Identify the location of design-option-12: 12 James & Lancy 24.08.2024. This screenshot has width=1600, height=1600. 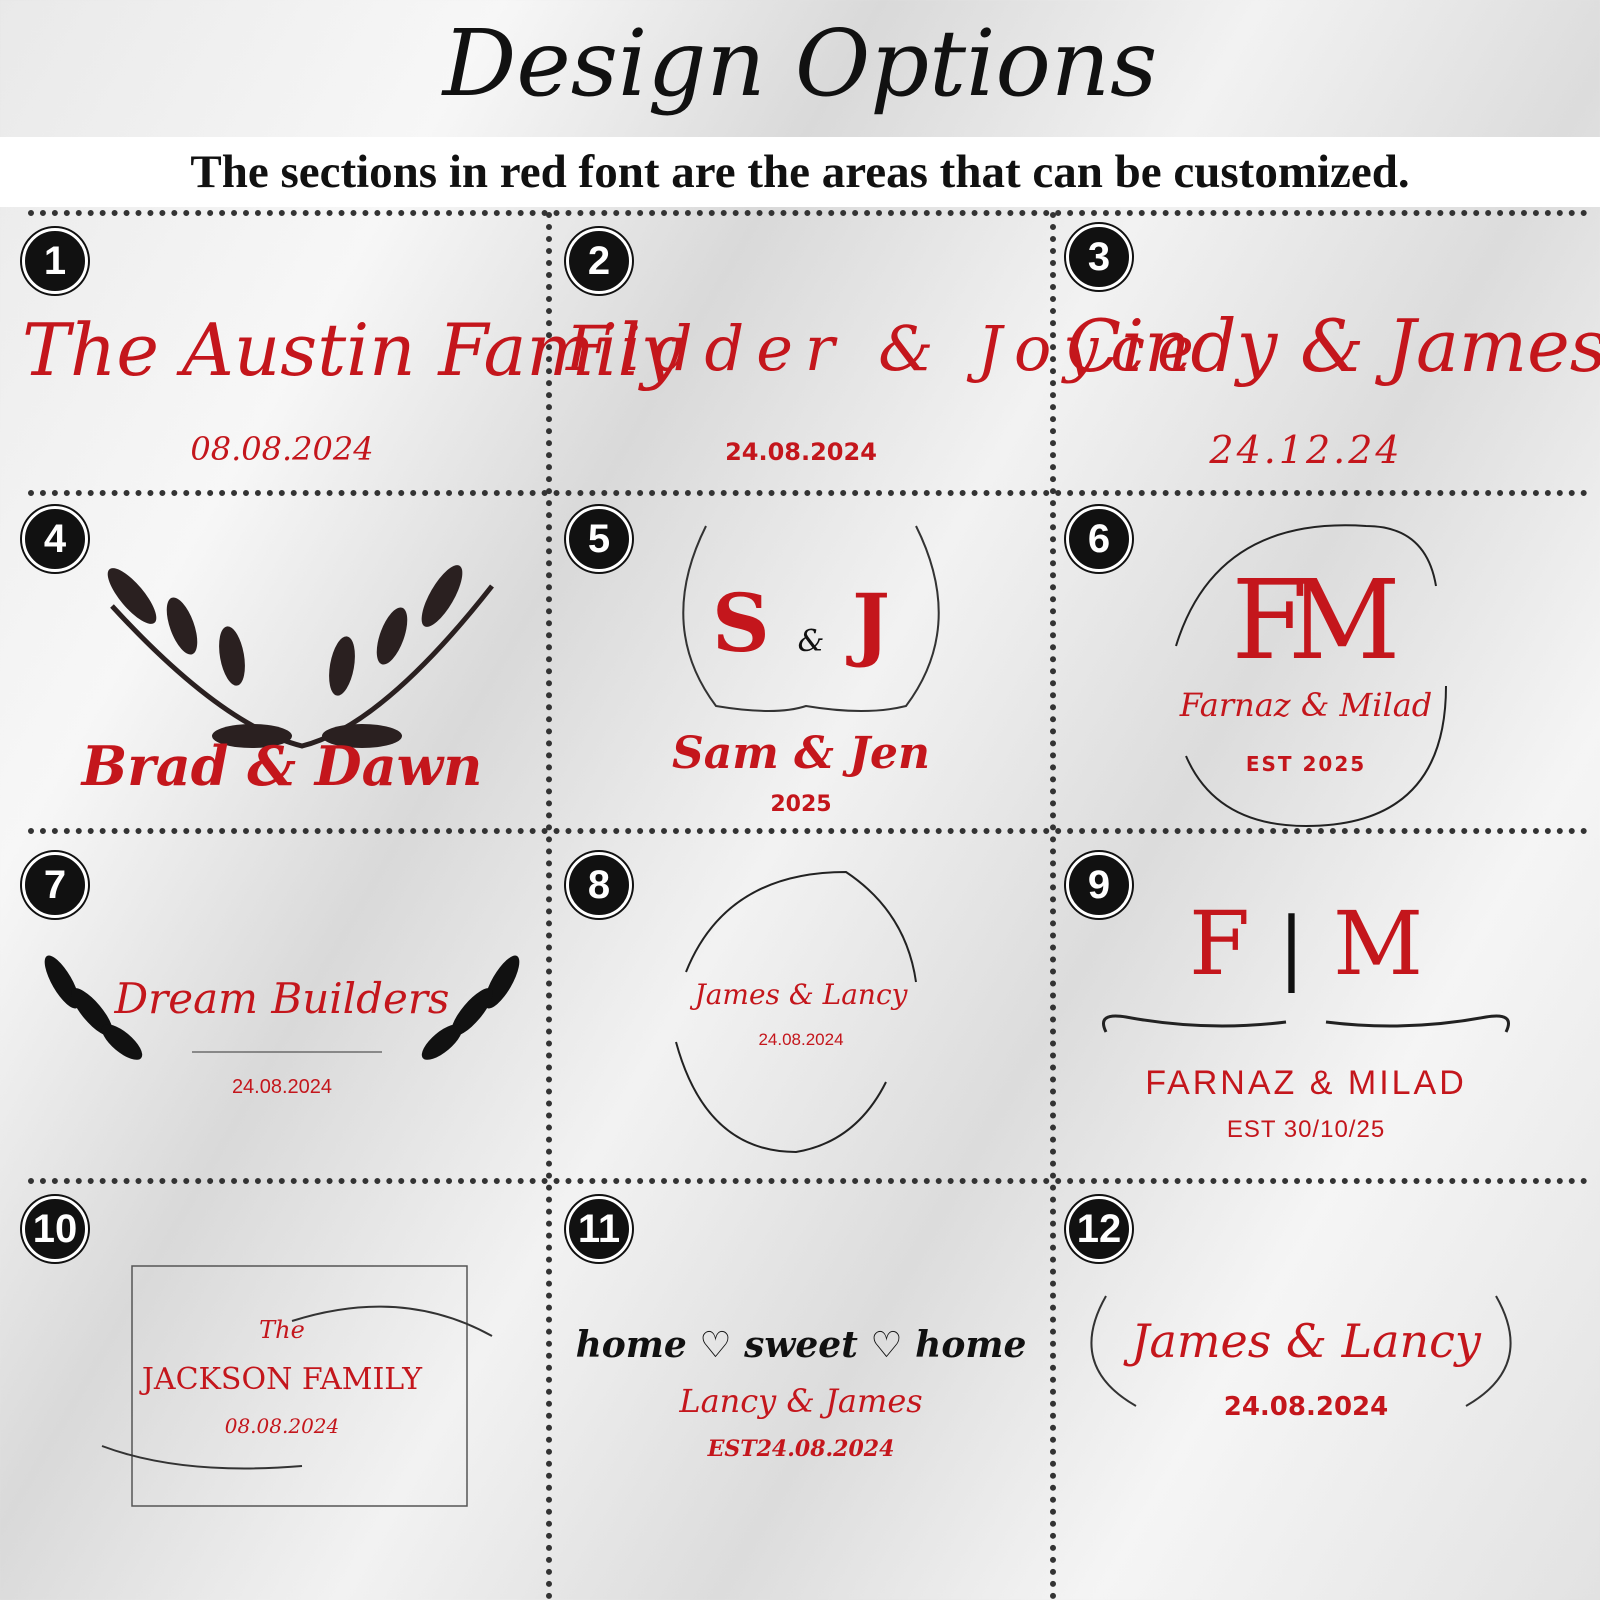
(1306, 1396).